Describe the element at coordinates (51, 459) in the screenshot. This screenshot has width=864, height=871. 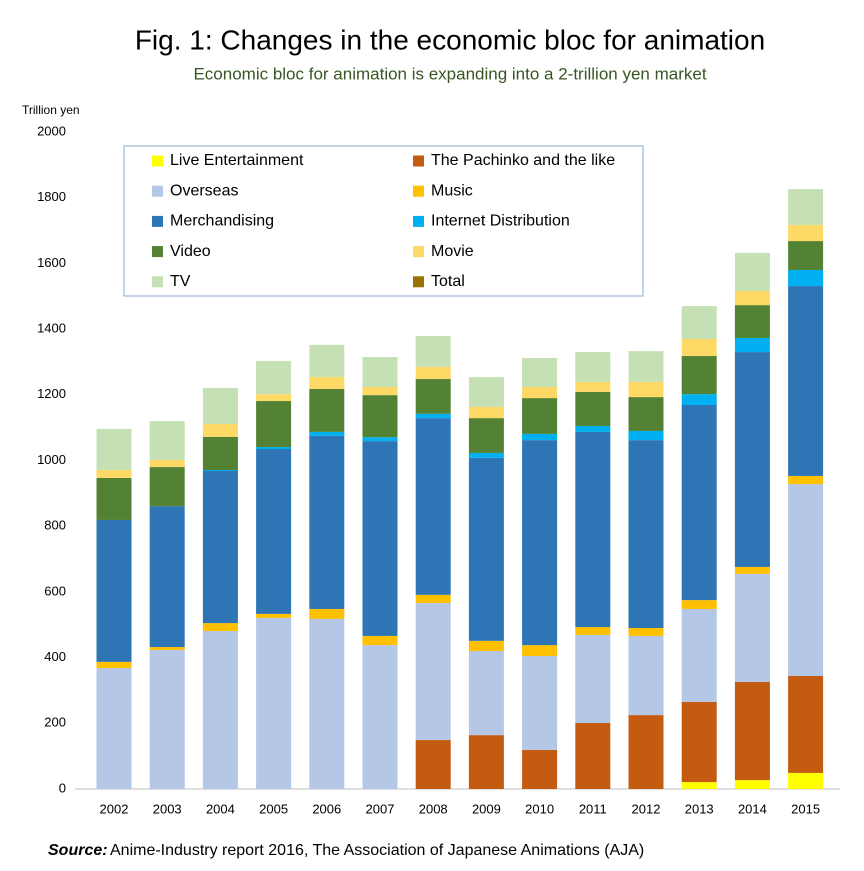
I see `y-tick-label: 1000` at that location.